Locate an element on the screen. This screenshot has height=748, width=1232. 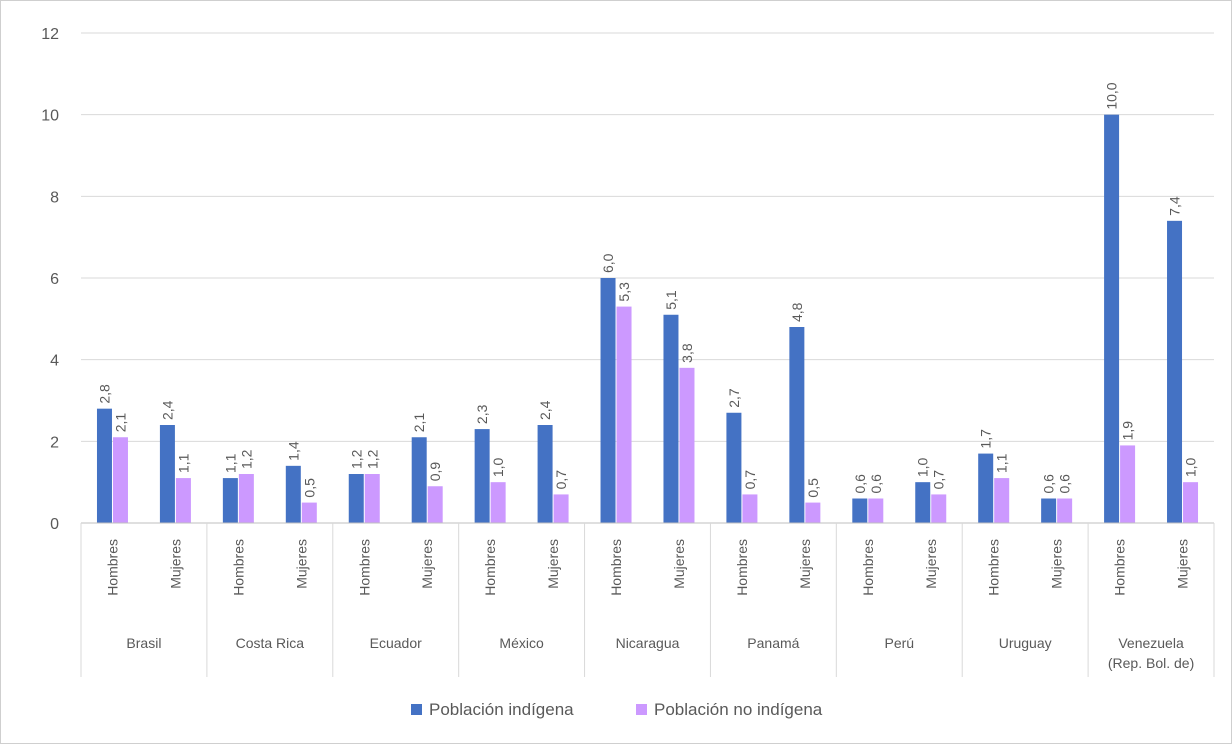
data-label: 2,3 is located at coordinates (482, 414).